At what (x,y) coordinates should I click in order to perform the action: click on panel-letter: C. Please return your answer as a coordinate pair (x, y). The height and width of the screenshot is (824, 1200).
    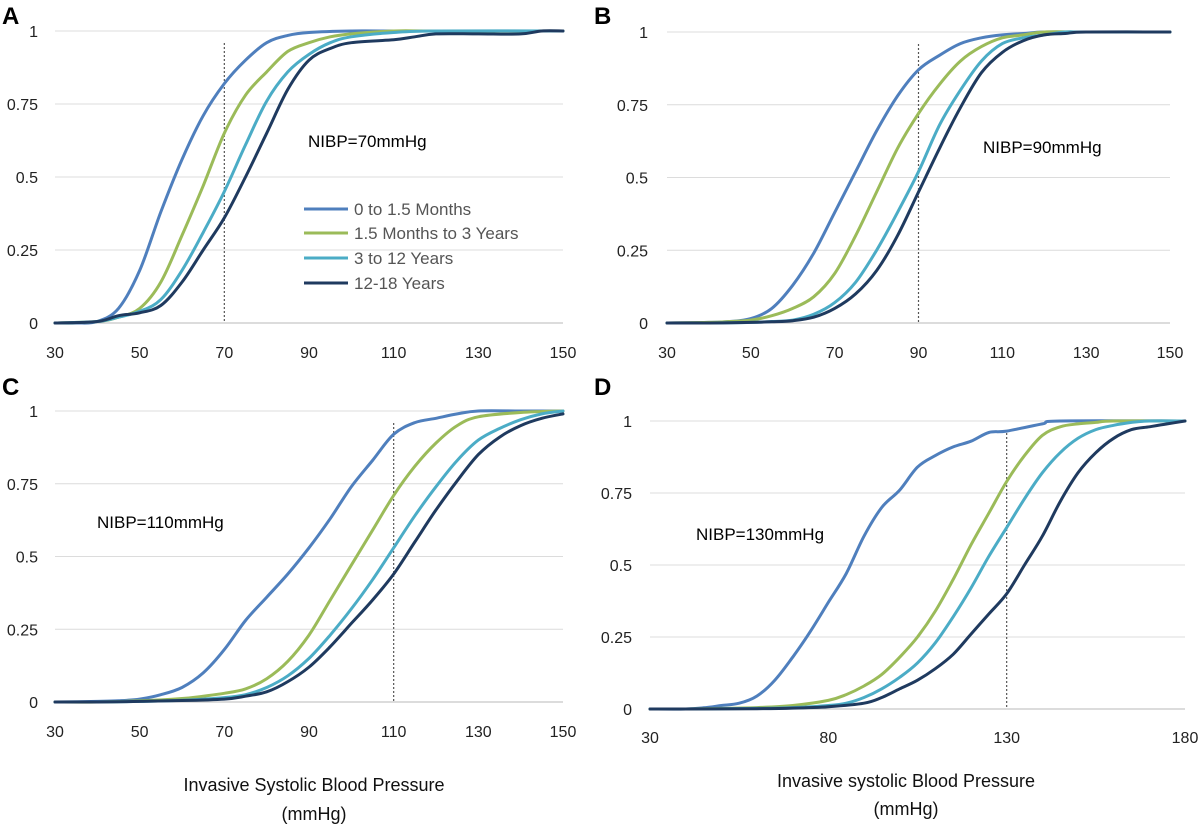
    Looking at the image, I should click on (10, 387).